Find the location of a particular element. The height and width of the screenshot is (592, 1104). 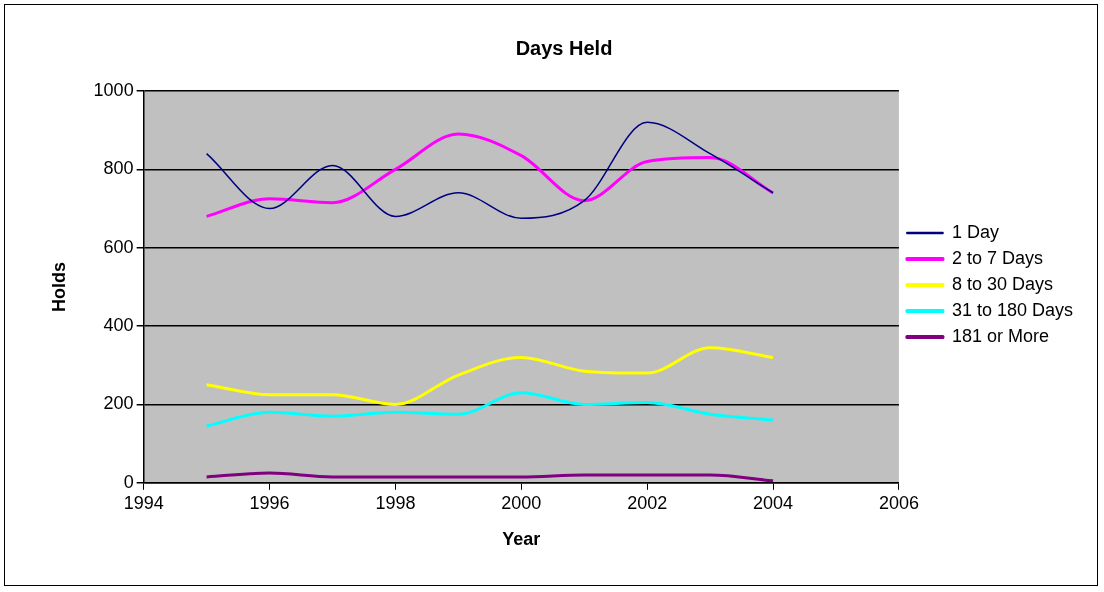

y-tick-label: 600 is located at coordinates (118, 246).